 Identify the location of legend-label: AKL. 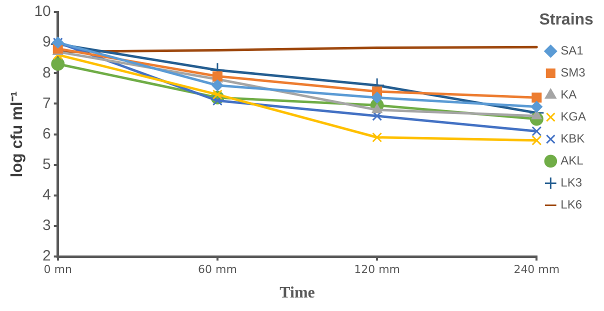
(572, 161).